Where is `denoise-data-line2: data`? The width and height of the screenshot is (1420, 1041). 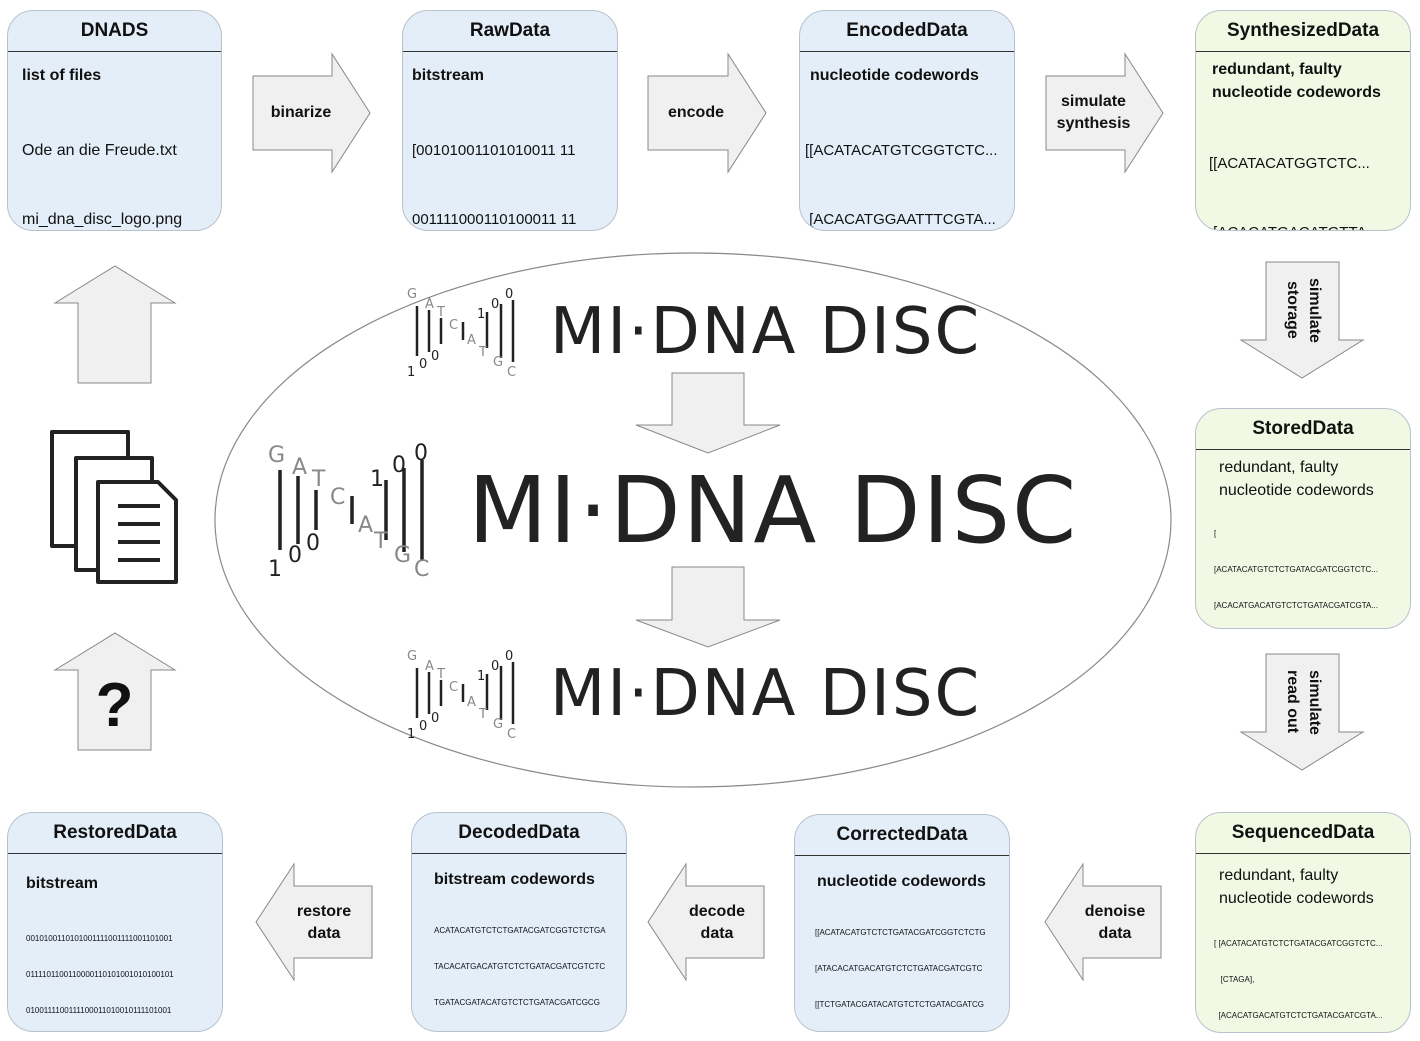
denoise-data-line2: data is located at coordinates (1115, 933).